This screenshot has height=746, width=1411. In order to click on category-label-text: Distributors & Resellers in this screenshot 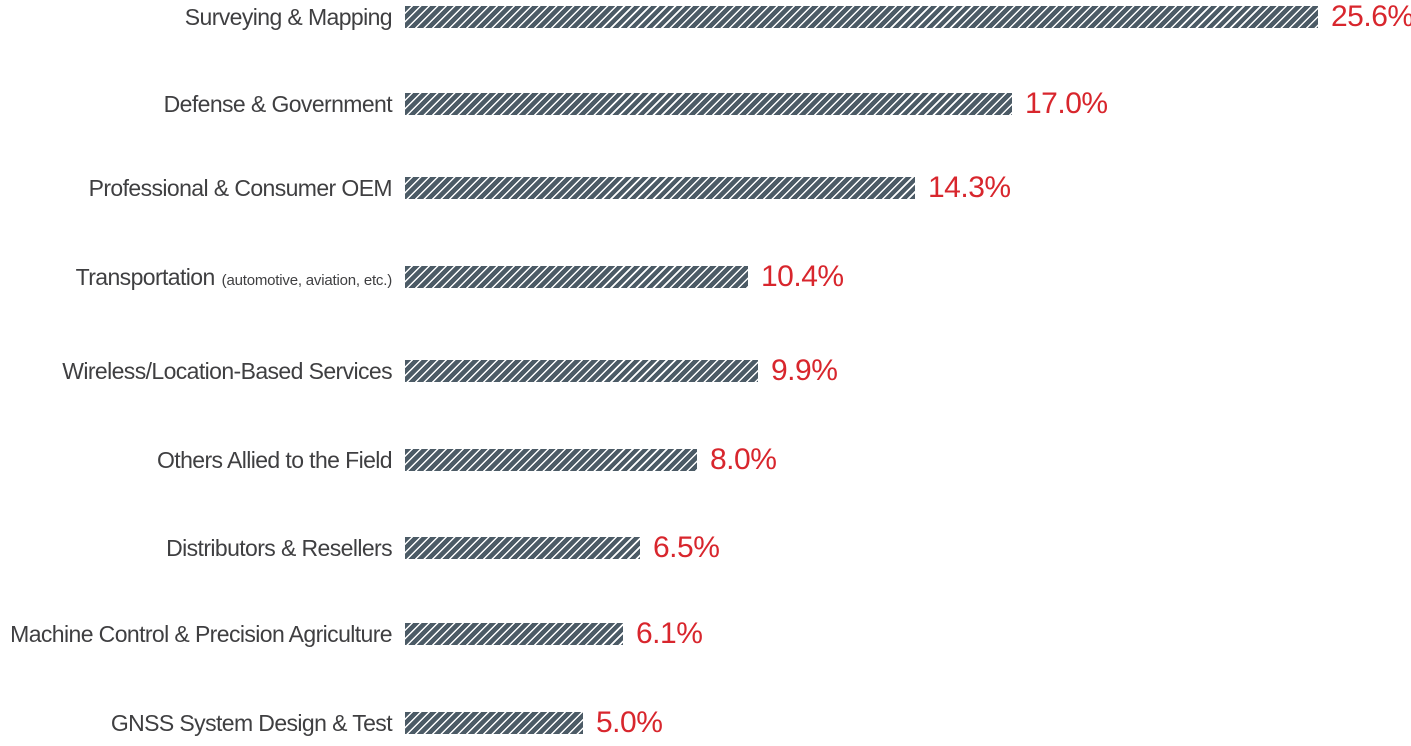, I will do `click(279, 548)`.